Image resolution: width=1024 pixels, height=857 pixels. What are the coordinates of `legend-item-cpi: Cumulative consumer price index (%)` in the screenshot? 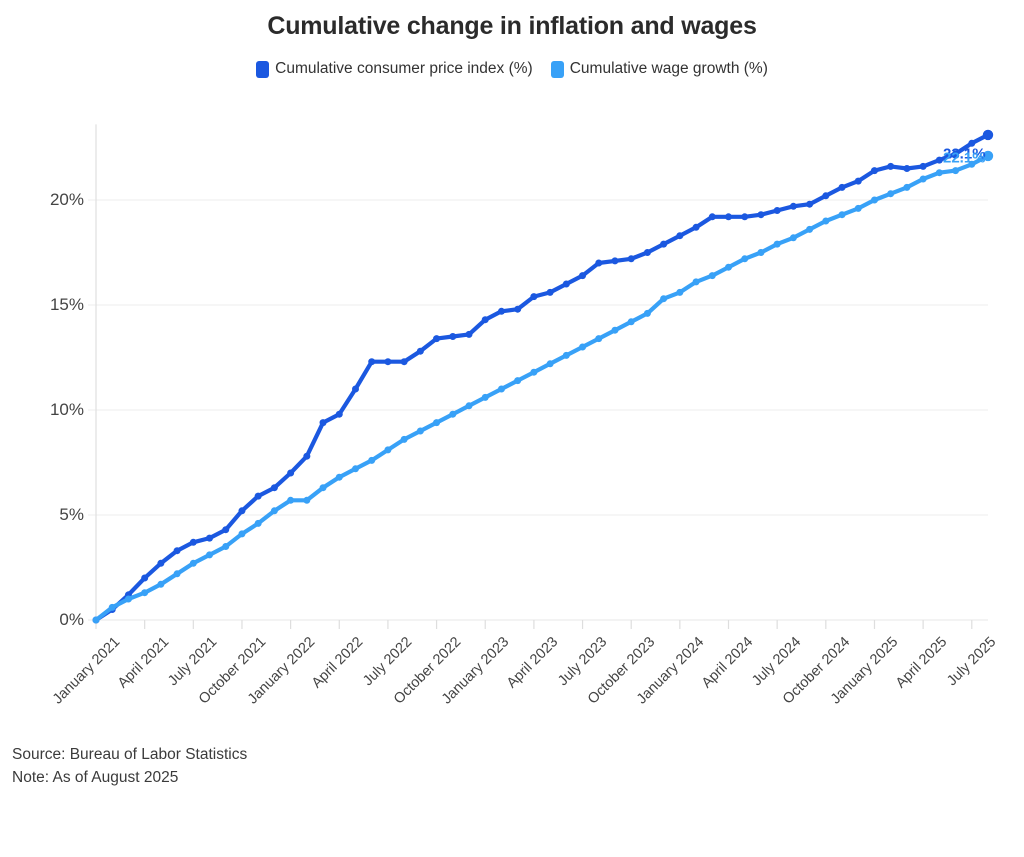 It's located at (394, 69).